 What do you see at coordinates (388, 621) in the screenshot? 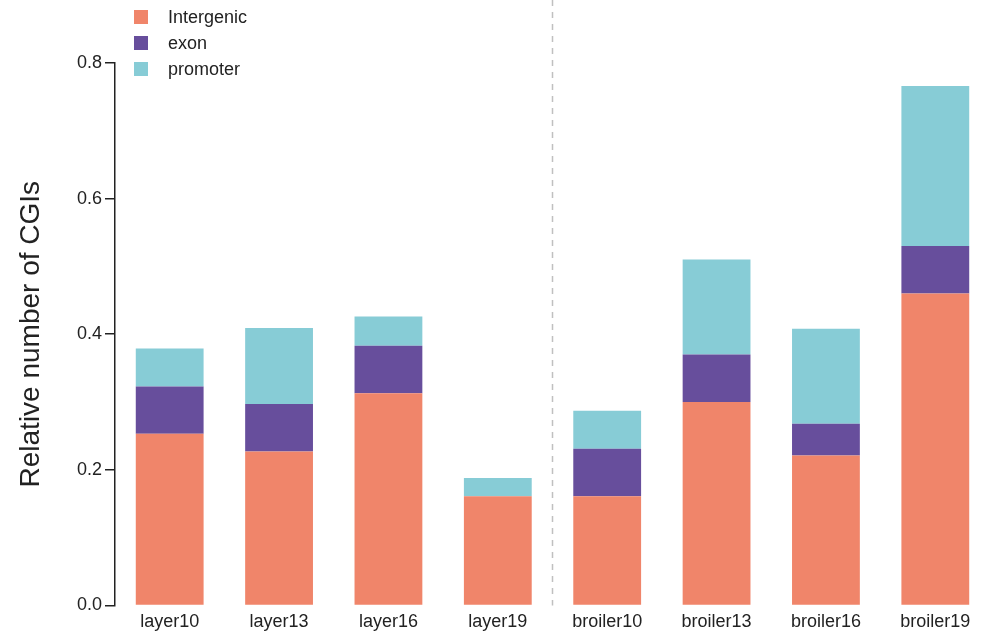
I see `x-tick-label: layer16` at bounding box center [388, 621].